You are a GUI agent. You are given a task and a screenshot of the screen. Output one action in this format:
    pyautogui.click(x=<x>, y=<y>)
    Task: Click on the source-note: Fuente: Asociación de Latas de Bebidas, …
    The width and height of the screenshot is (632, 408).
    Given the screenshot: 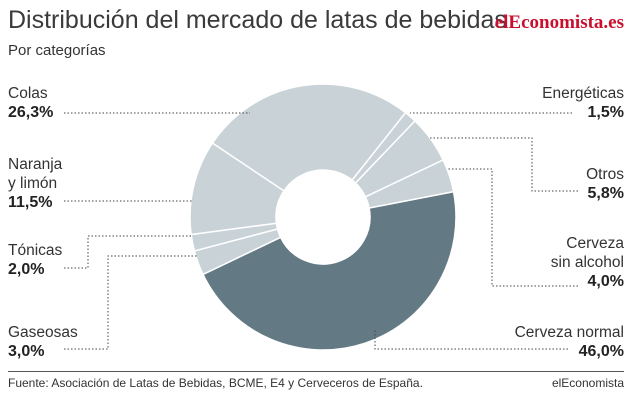 What is the action you would take?
    pyautogui.click(x=215, y=383)
    